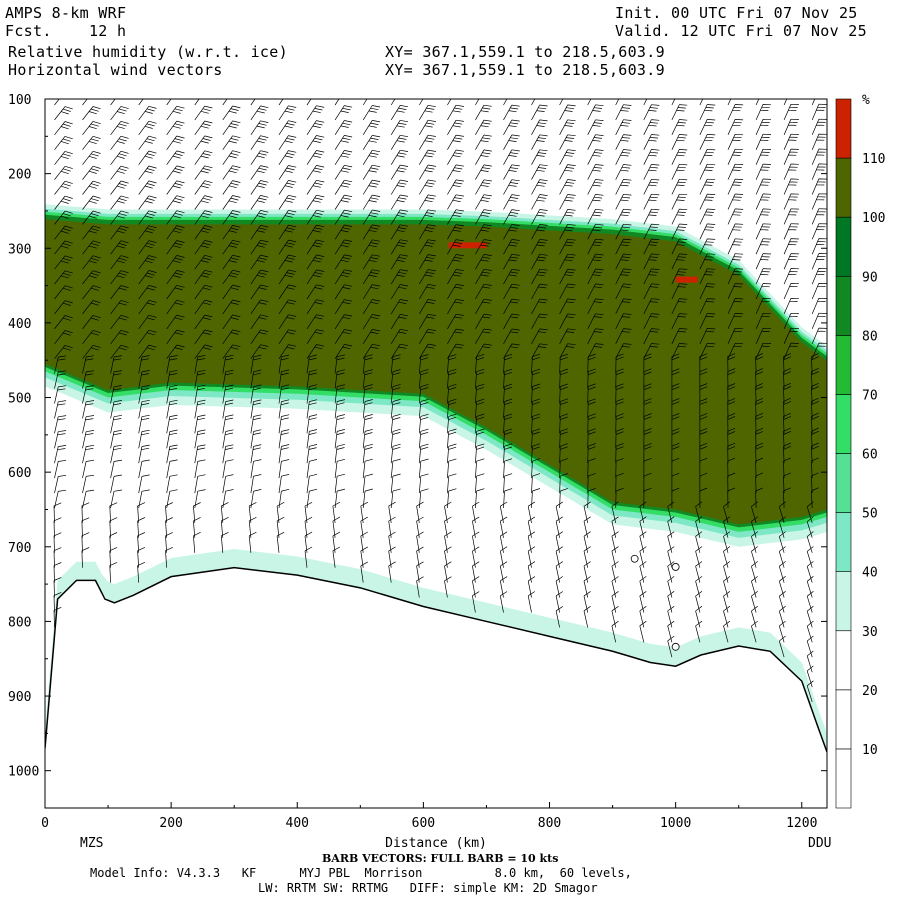 This screenshot has width=900, height=900. Describe the element at coordinates (19, 175) in the screenshot. I see `y-tick-label: 200` at that location.